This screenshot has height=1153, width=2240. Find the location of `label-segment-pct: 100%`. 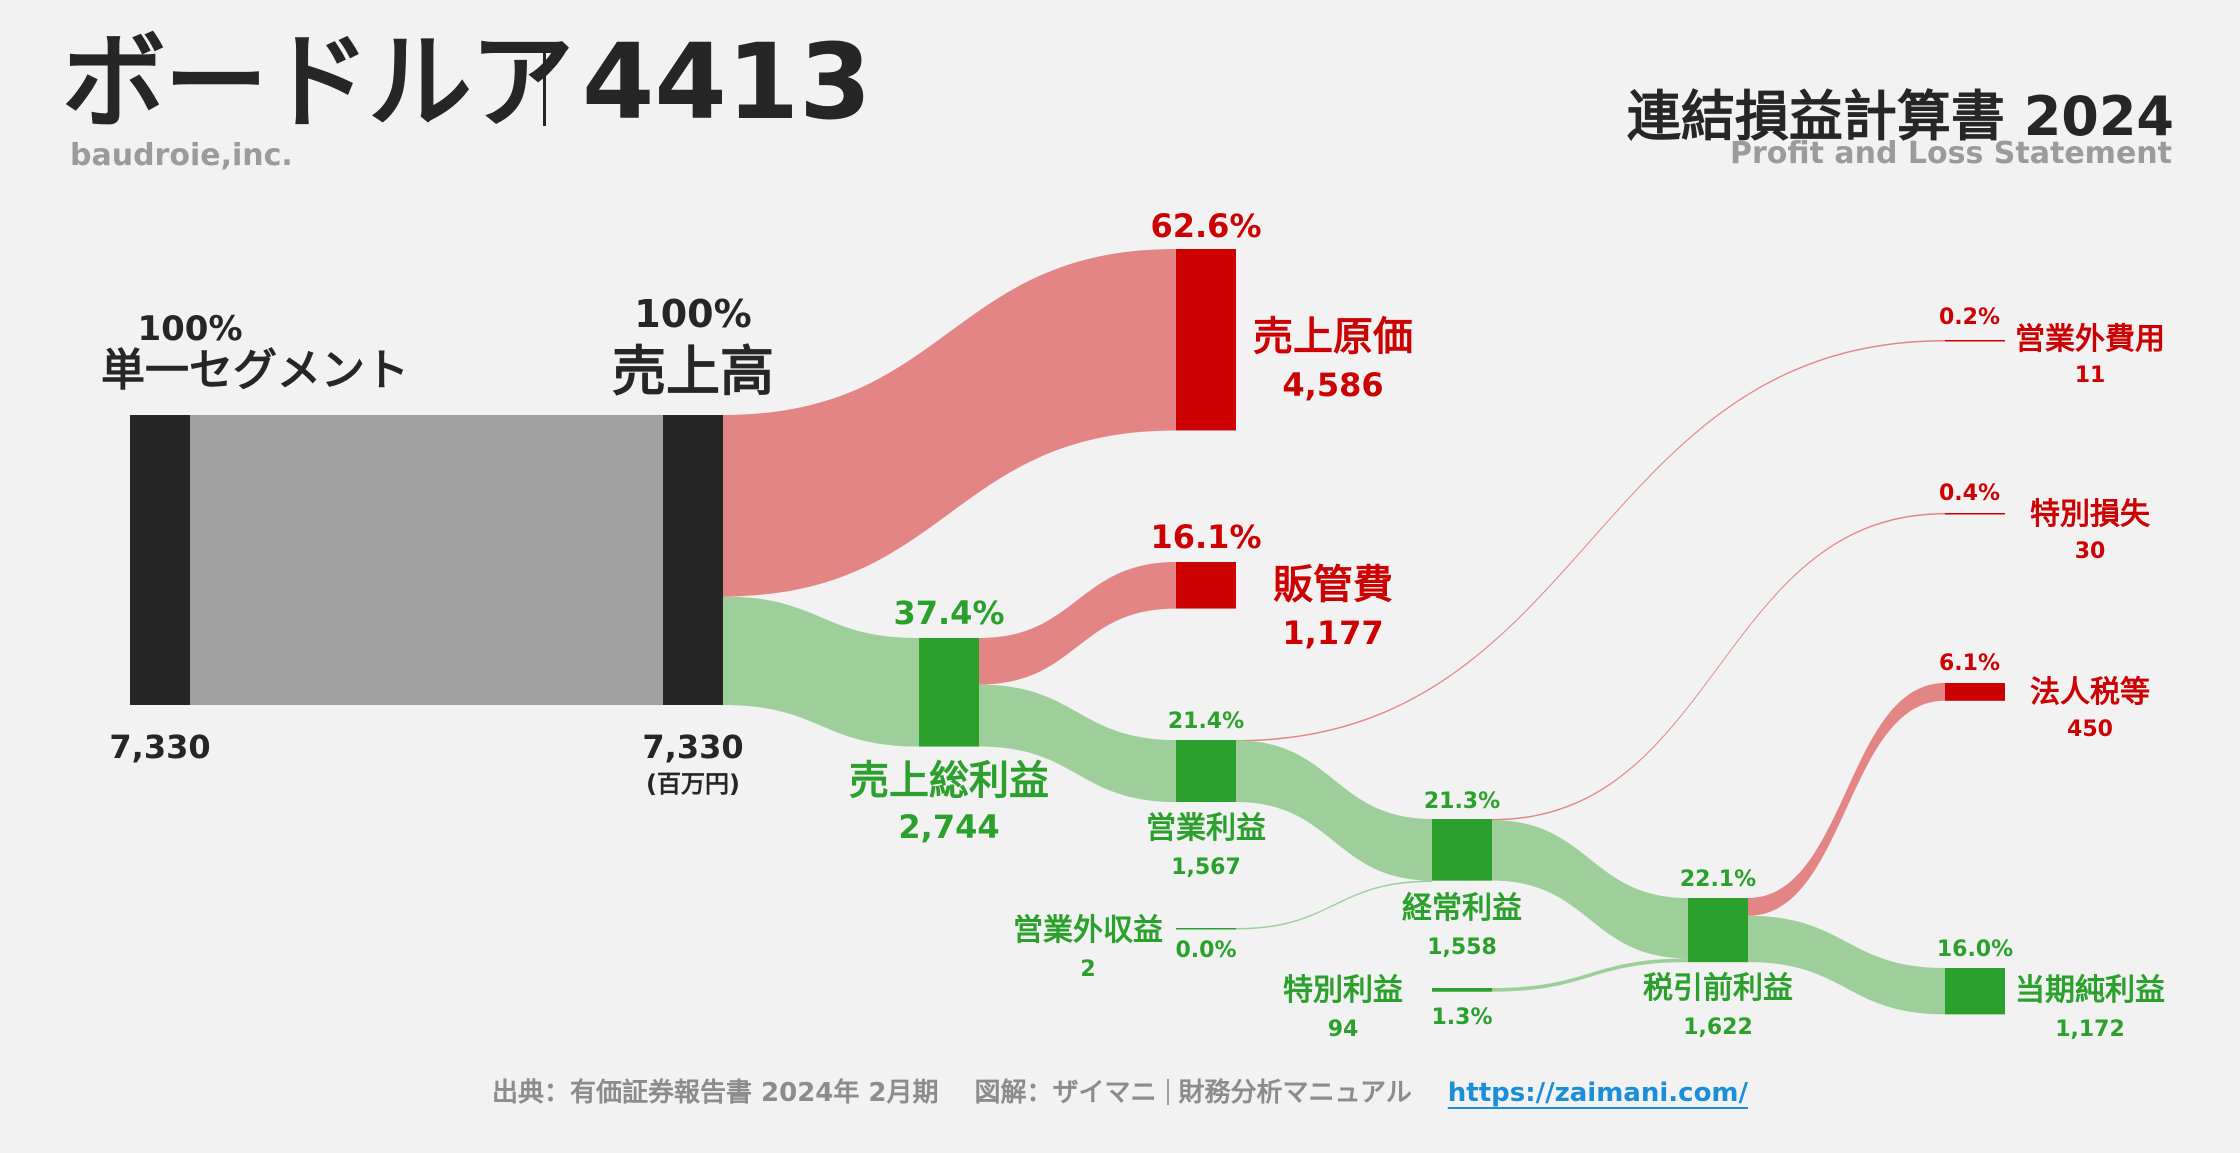

label-segment-pct: 100% is located at coordinates (189, 329).